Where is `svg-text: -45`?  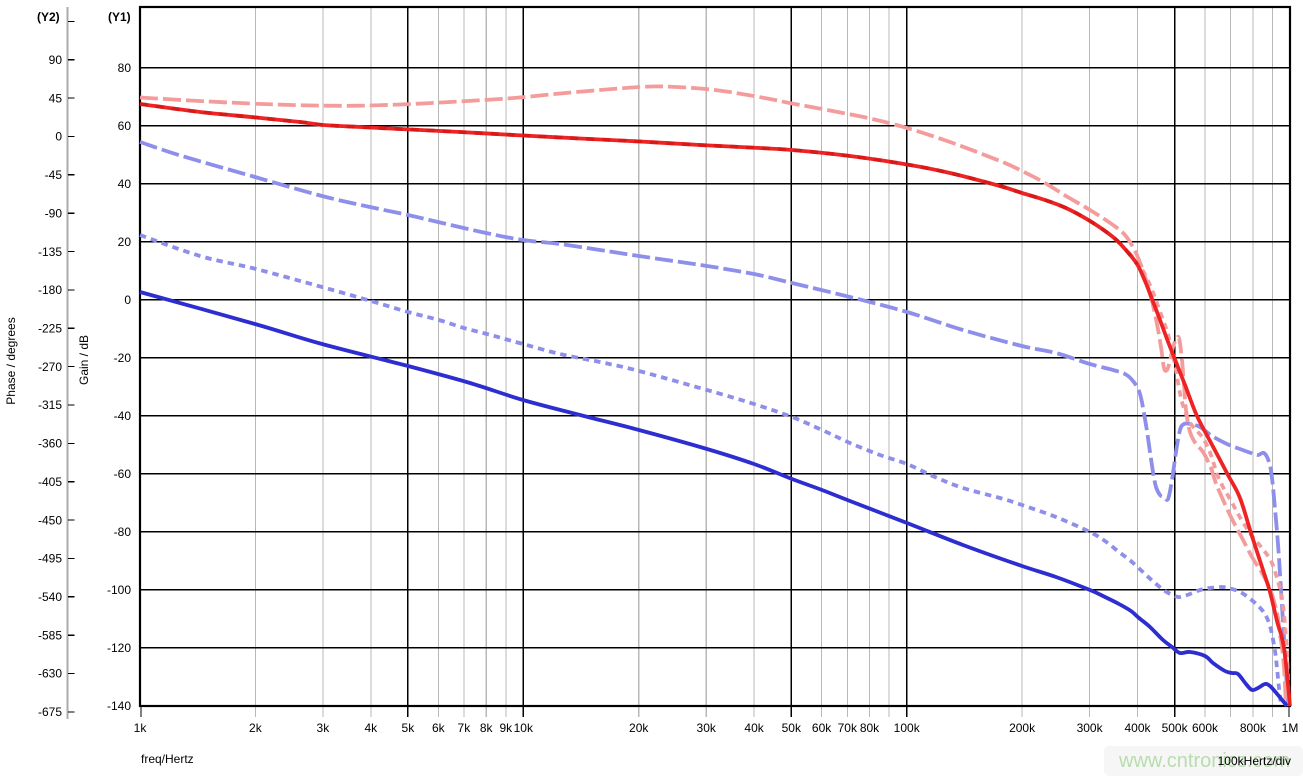
svg-text: -45 is located at coordinates (54, 175).